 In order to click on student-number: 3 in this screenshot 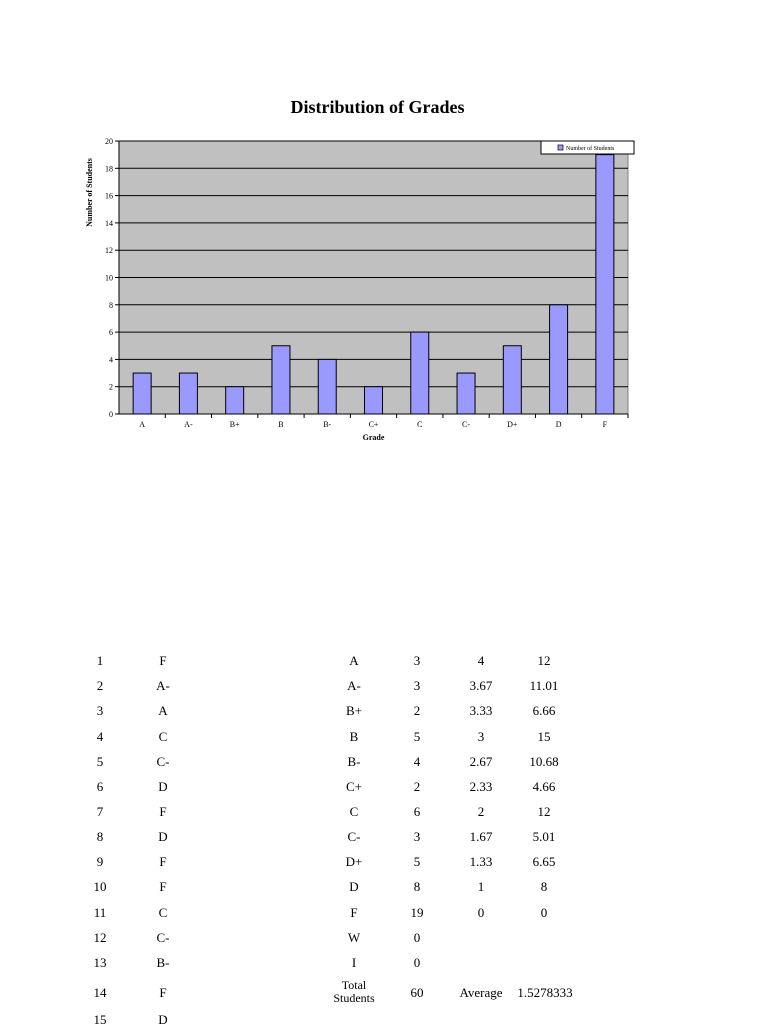, I will do `click(100, 710)`.